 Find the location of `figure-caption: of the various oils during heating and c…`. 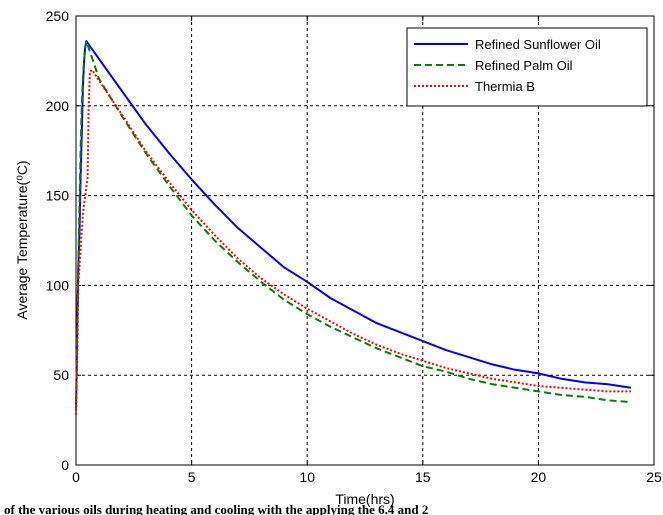

figure-caption: of the various oils during heating and c… is located at coordinates (216, 508).